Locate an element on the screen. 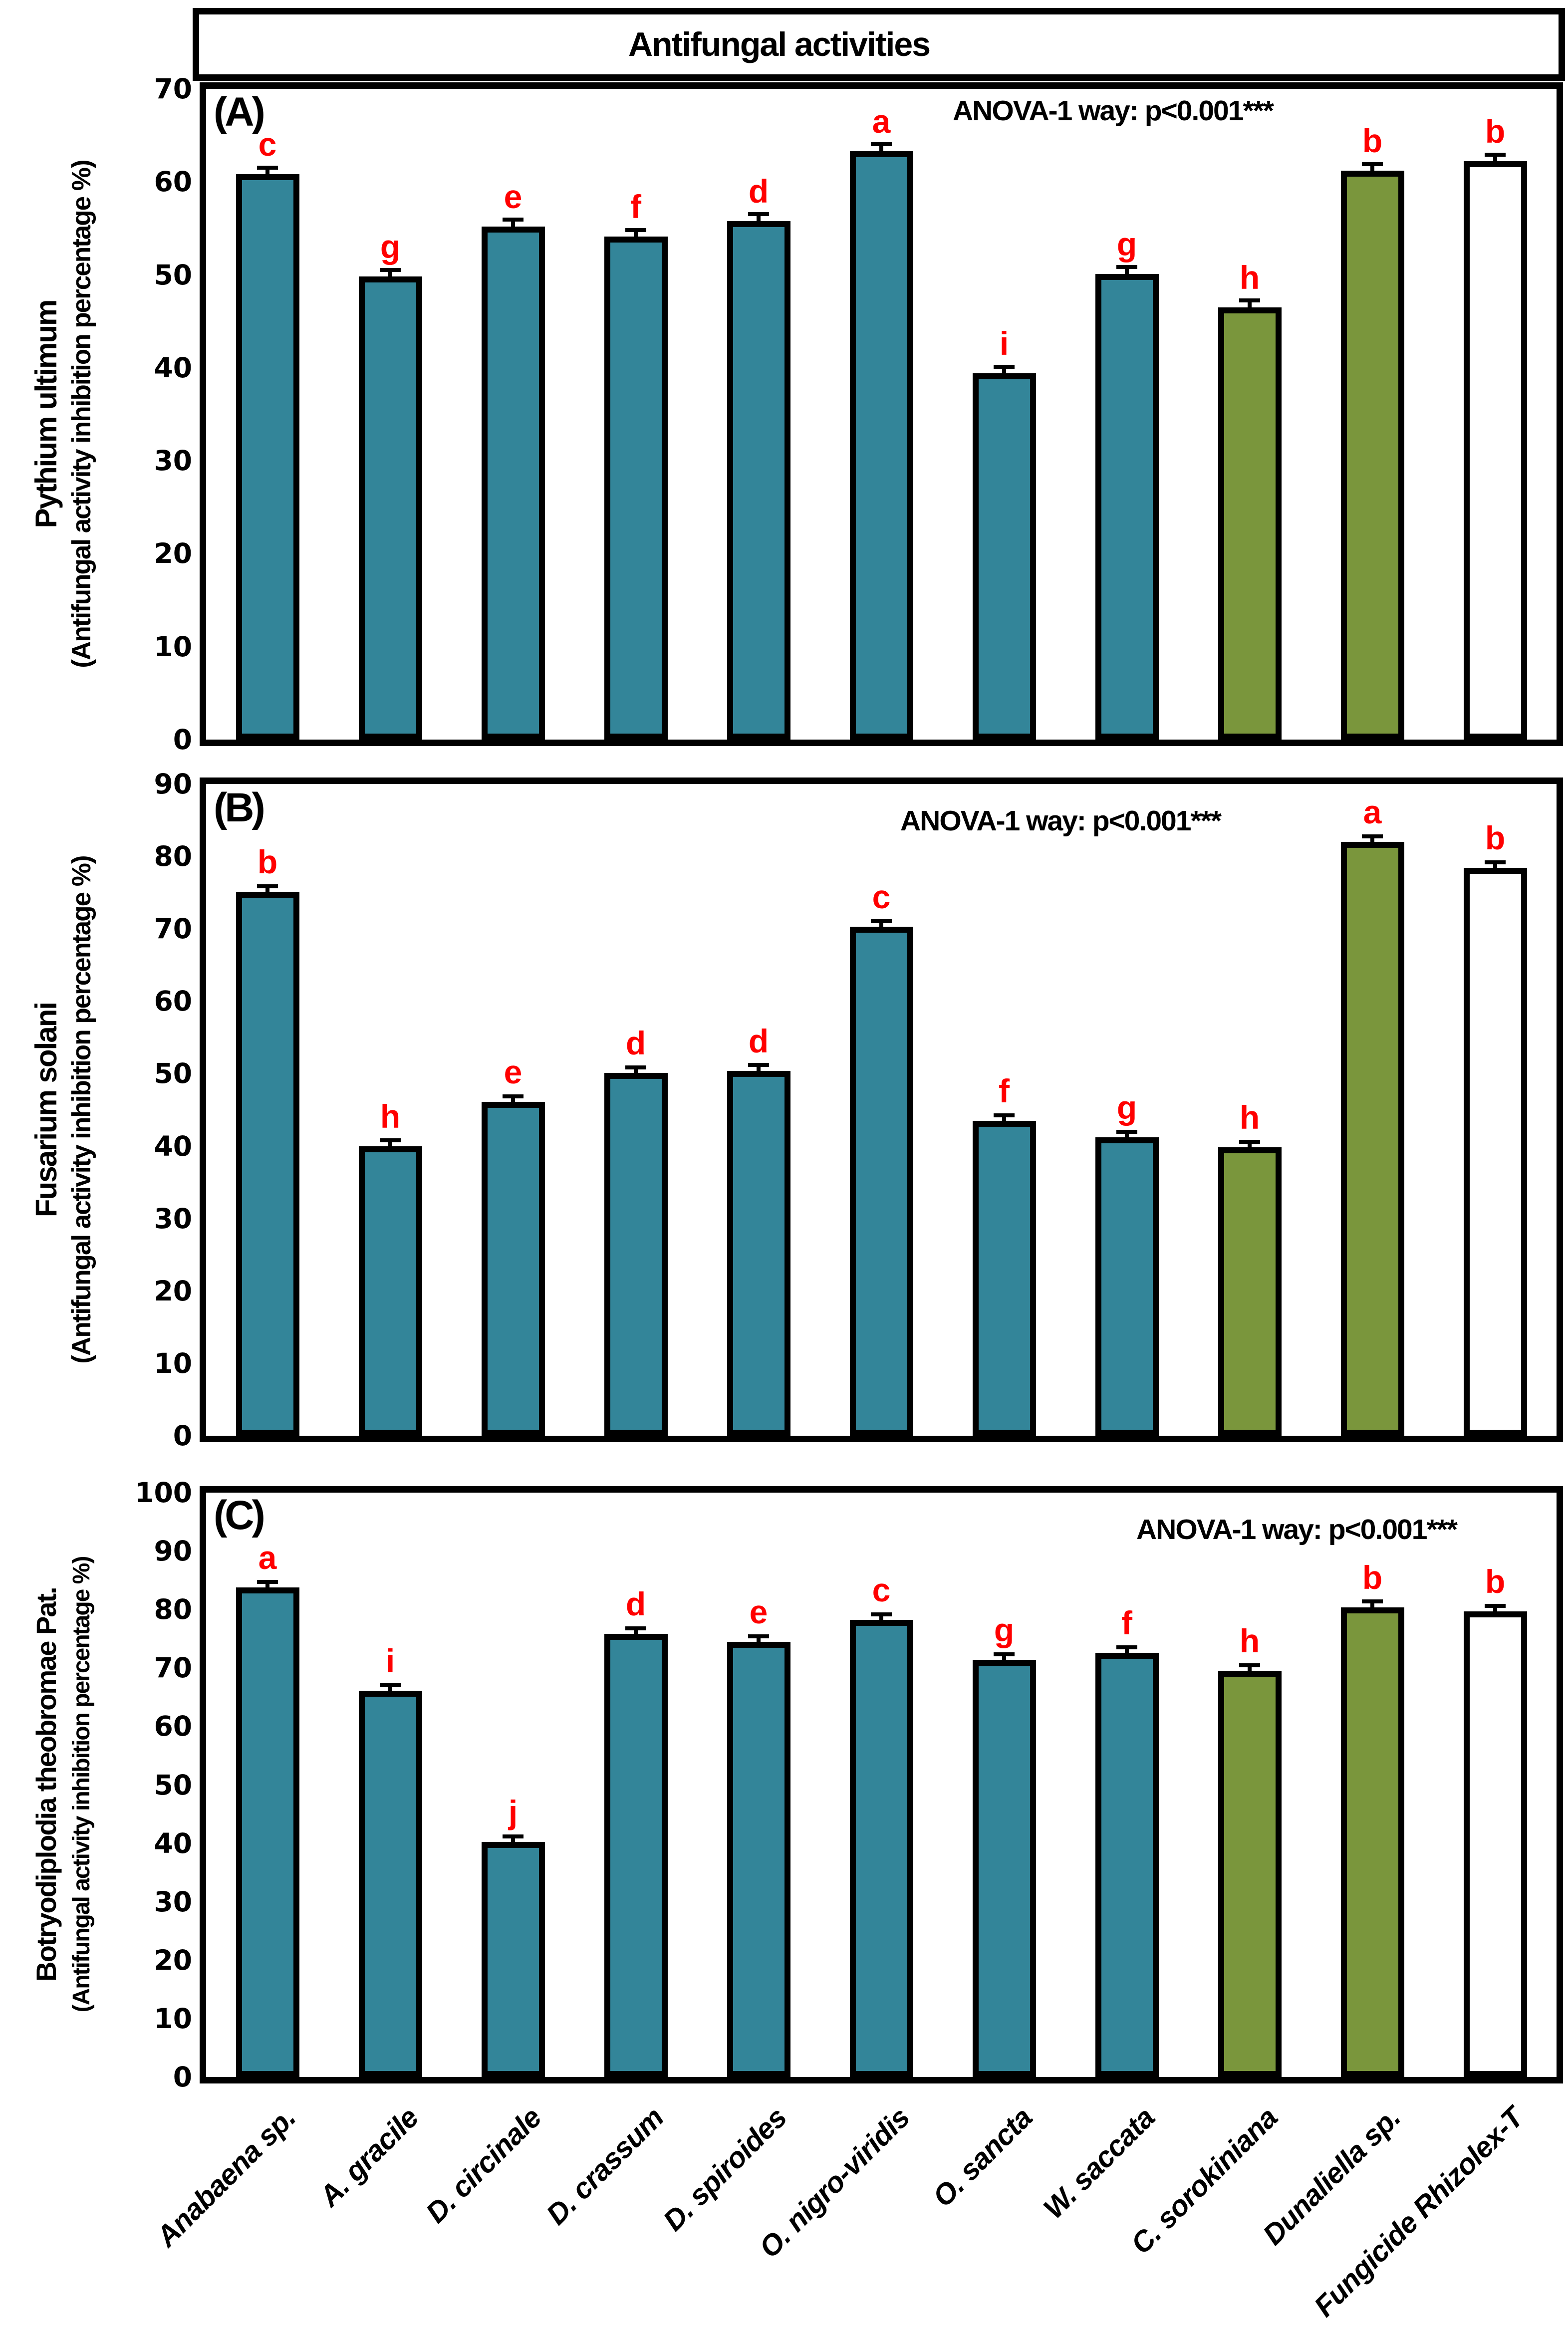  x-category-label: Anabaena sp. is located at coordinates (226, 2177).